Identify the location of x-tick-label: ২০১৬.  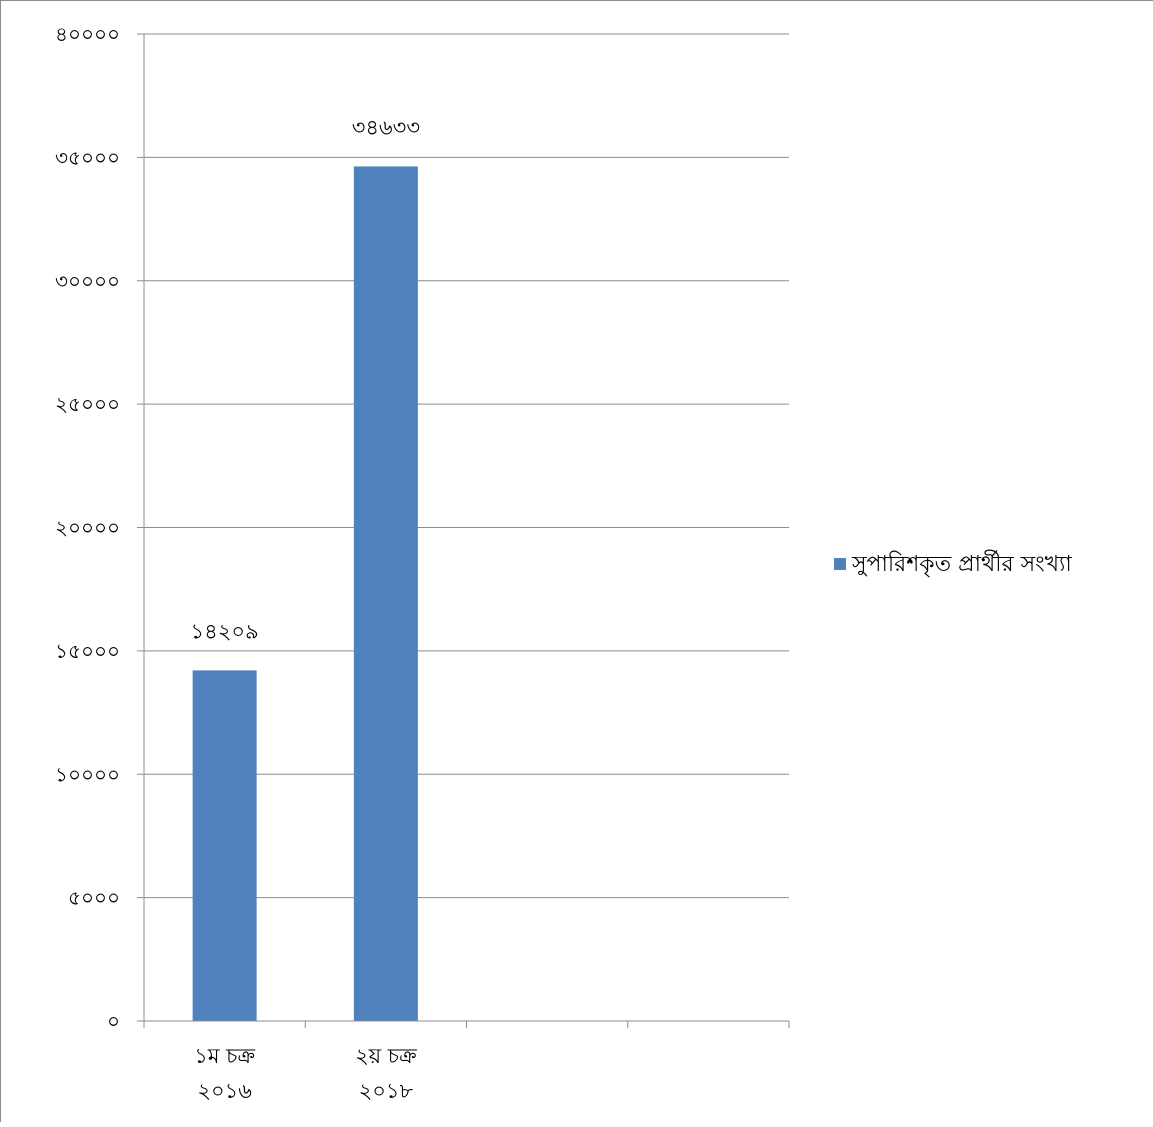
(224, 1091).